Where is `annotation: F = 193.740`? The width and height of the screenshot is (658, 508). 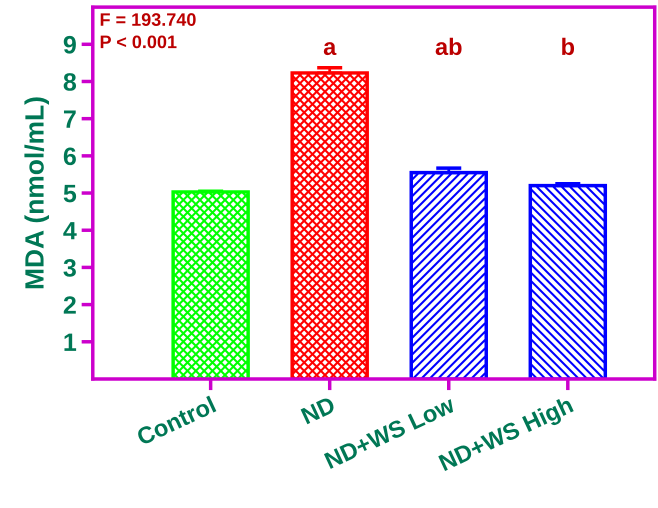
annotation: F = 193.740 is located at coordinates (148, 19).